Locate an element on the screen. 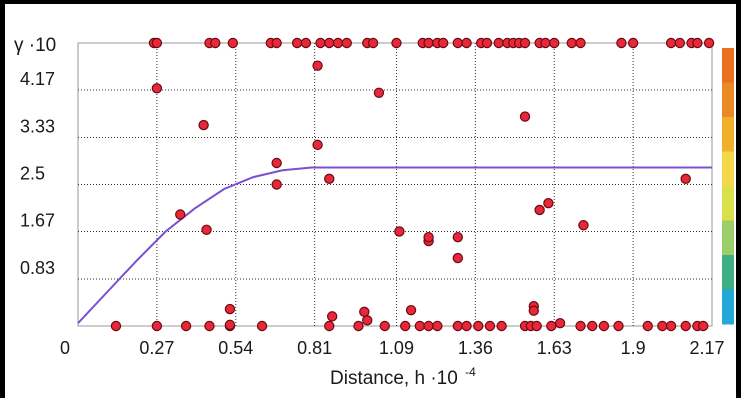 The height and width of the screenshot is (398, 741). y-tick-labels: 0.83 1.67 2.5 3.33 4.17 is located at coordinates (37, 173).